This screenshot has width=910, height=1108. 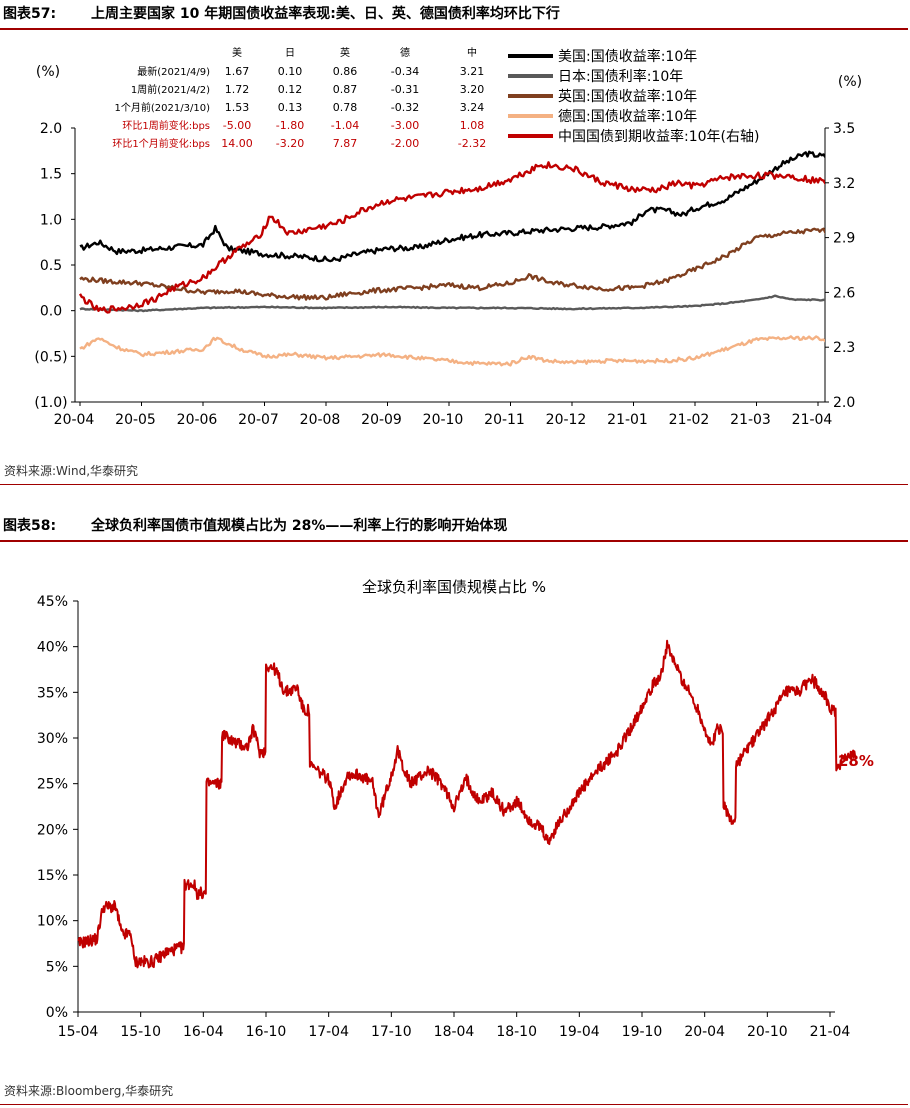 I want to click on table-cell: -0.31, so click(x=405, y=89).